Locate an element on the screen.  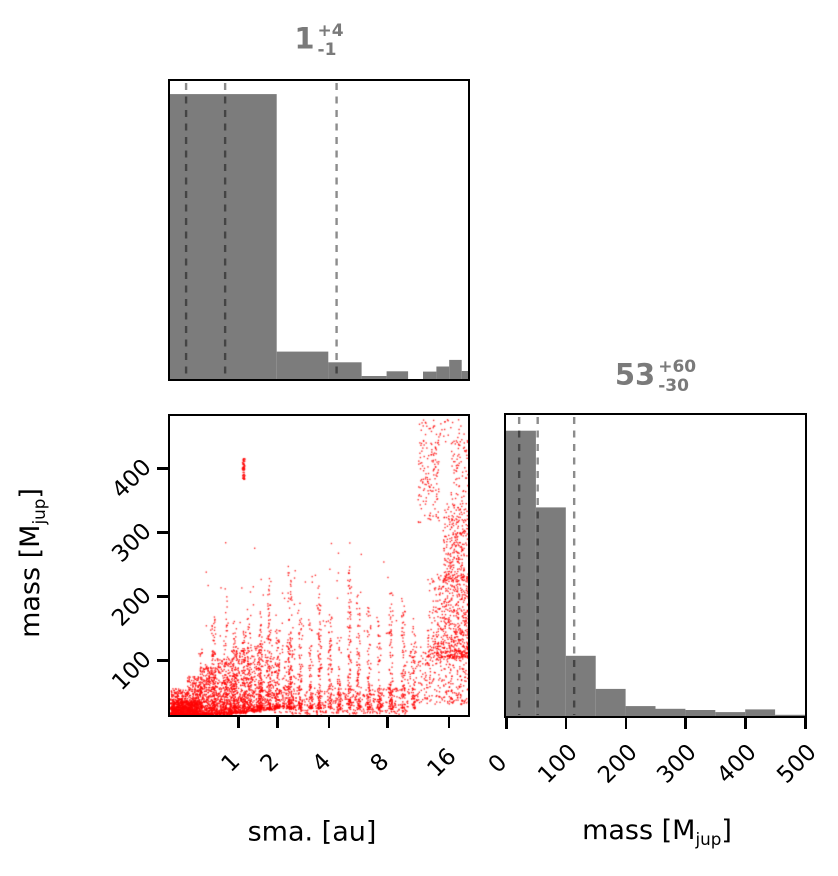
scatter-canvas is located at coordinates (319, 565).